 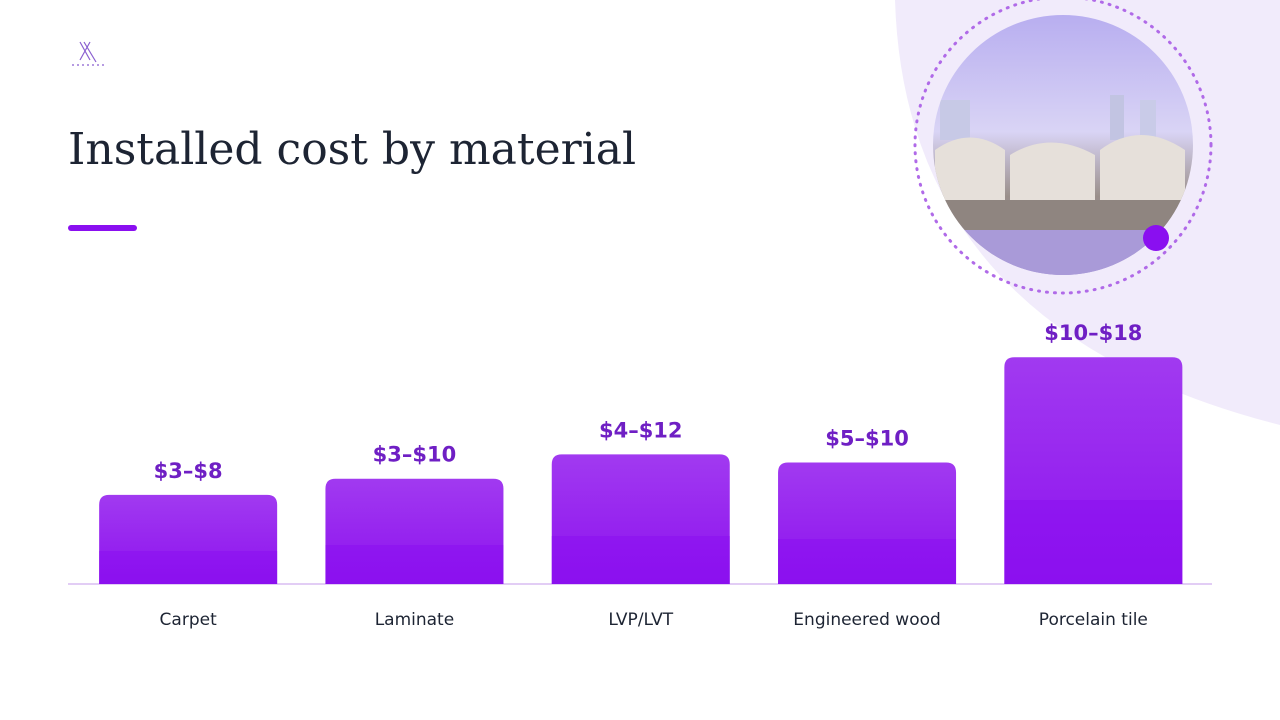 I want to click on x-tick-label: Carpet, so click(x=189, y=620).